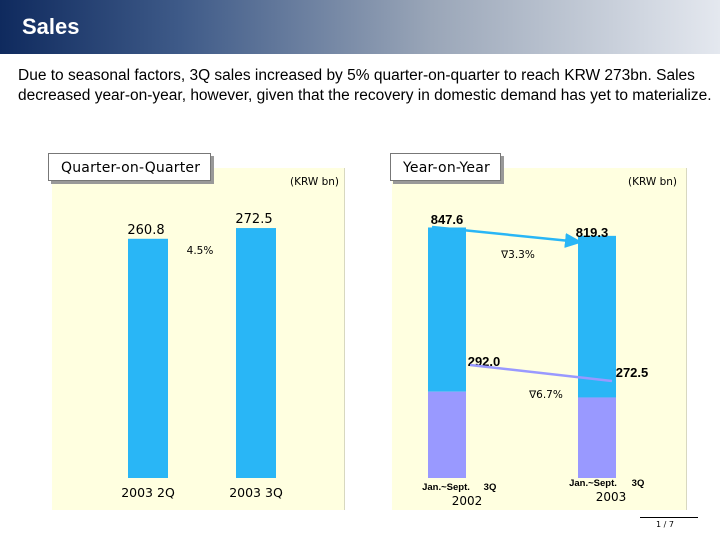  What do you see at coordinates (130, 167) in the screenshot?
I see `qoq-chart-title: Quarter-on-Quarter` at bounding box center [130, 167].